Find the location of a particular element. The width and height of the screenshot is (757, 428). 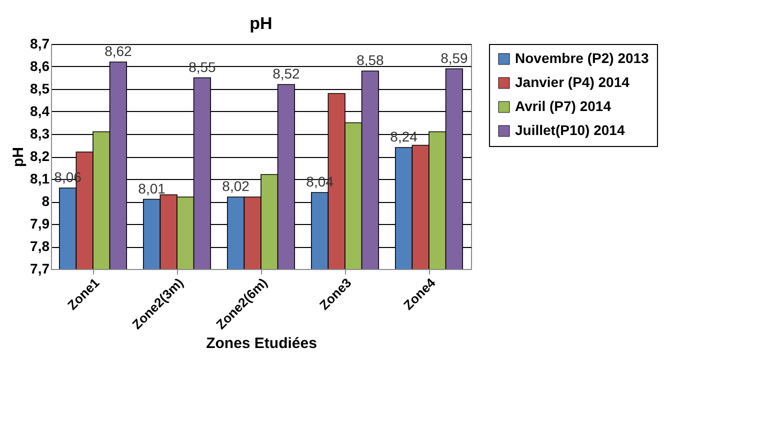

legend-label: Juillet(P10) 2014 is located at coordinates (570, 130).